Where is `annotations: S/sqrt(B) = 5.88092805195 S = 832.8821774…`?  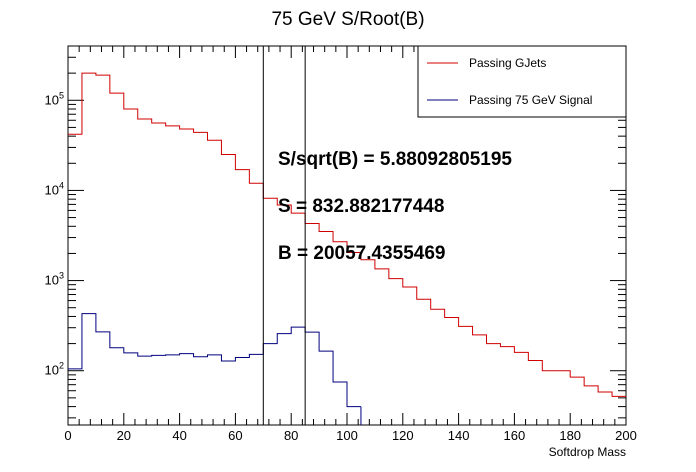
annotations: S/sqrt(B) = 5.88092805195 S = 832.8821774… is located at coordinates (395, 206).